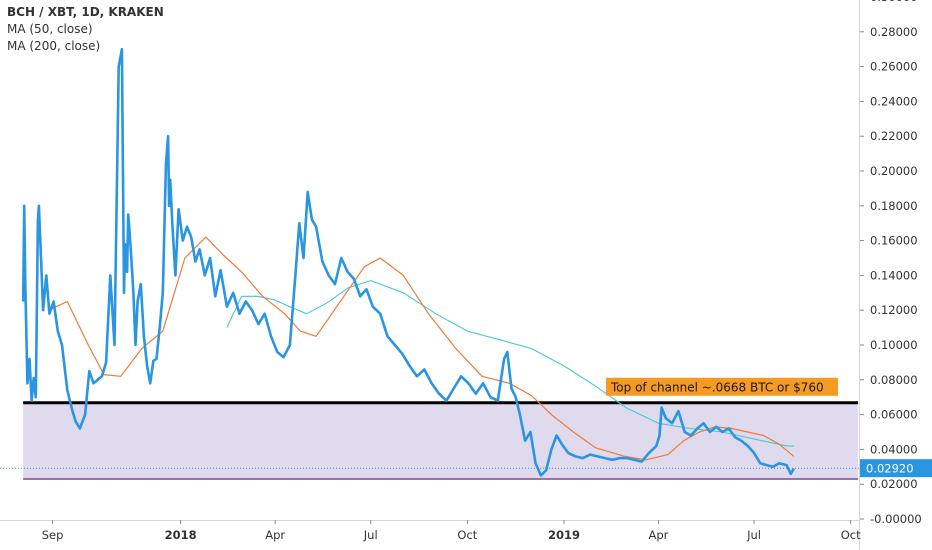 This screenshot has height=550, width=932. What do you see at coordinates (894, 67) in the screenshot?
I see `y-tick-label: 0.26000` at bounding box center [894, 67].